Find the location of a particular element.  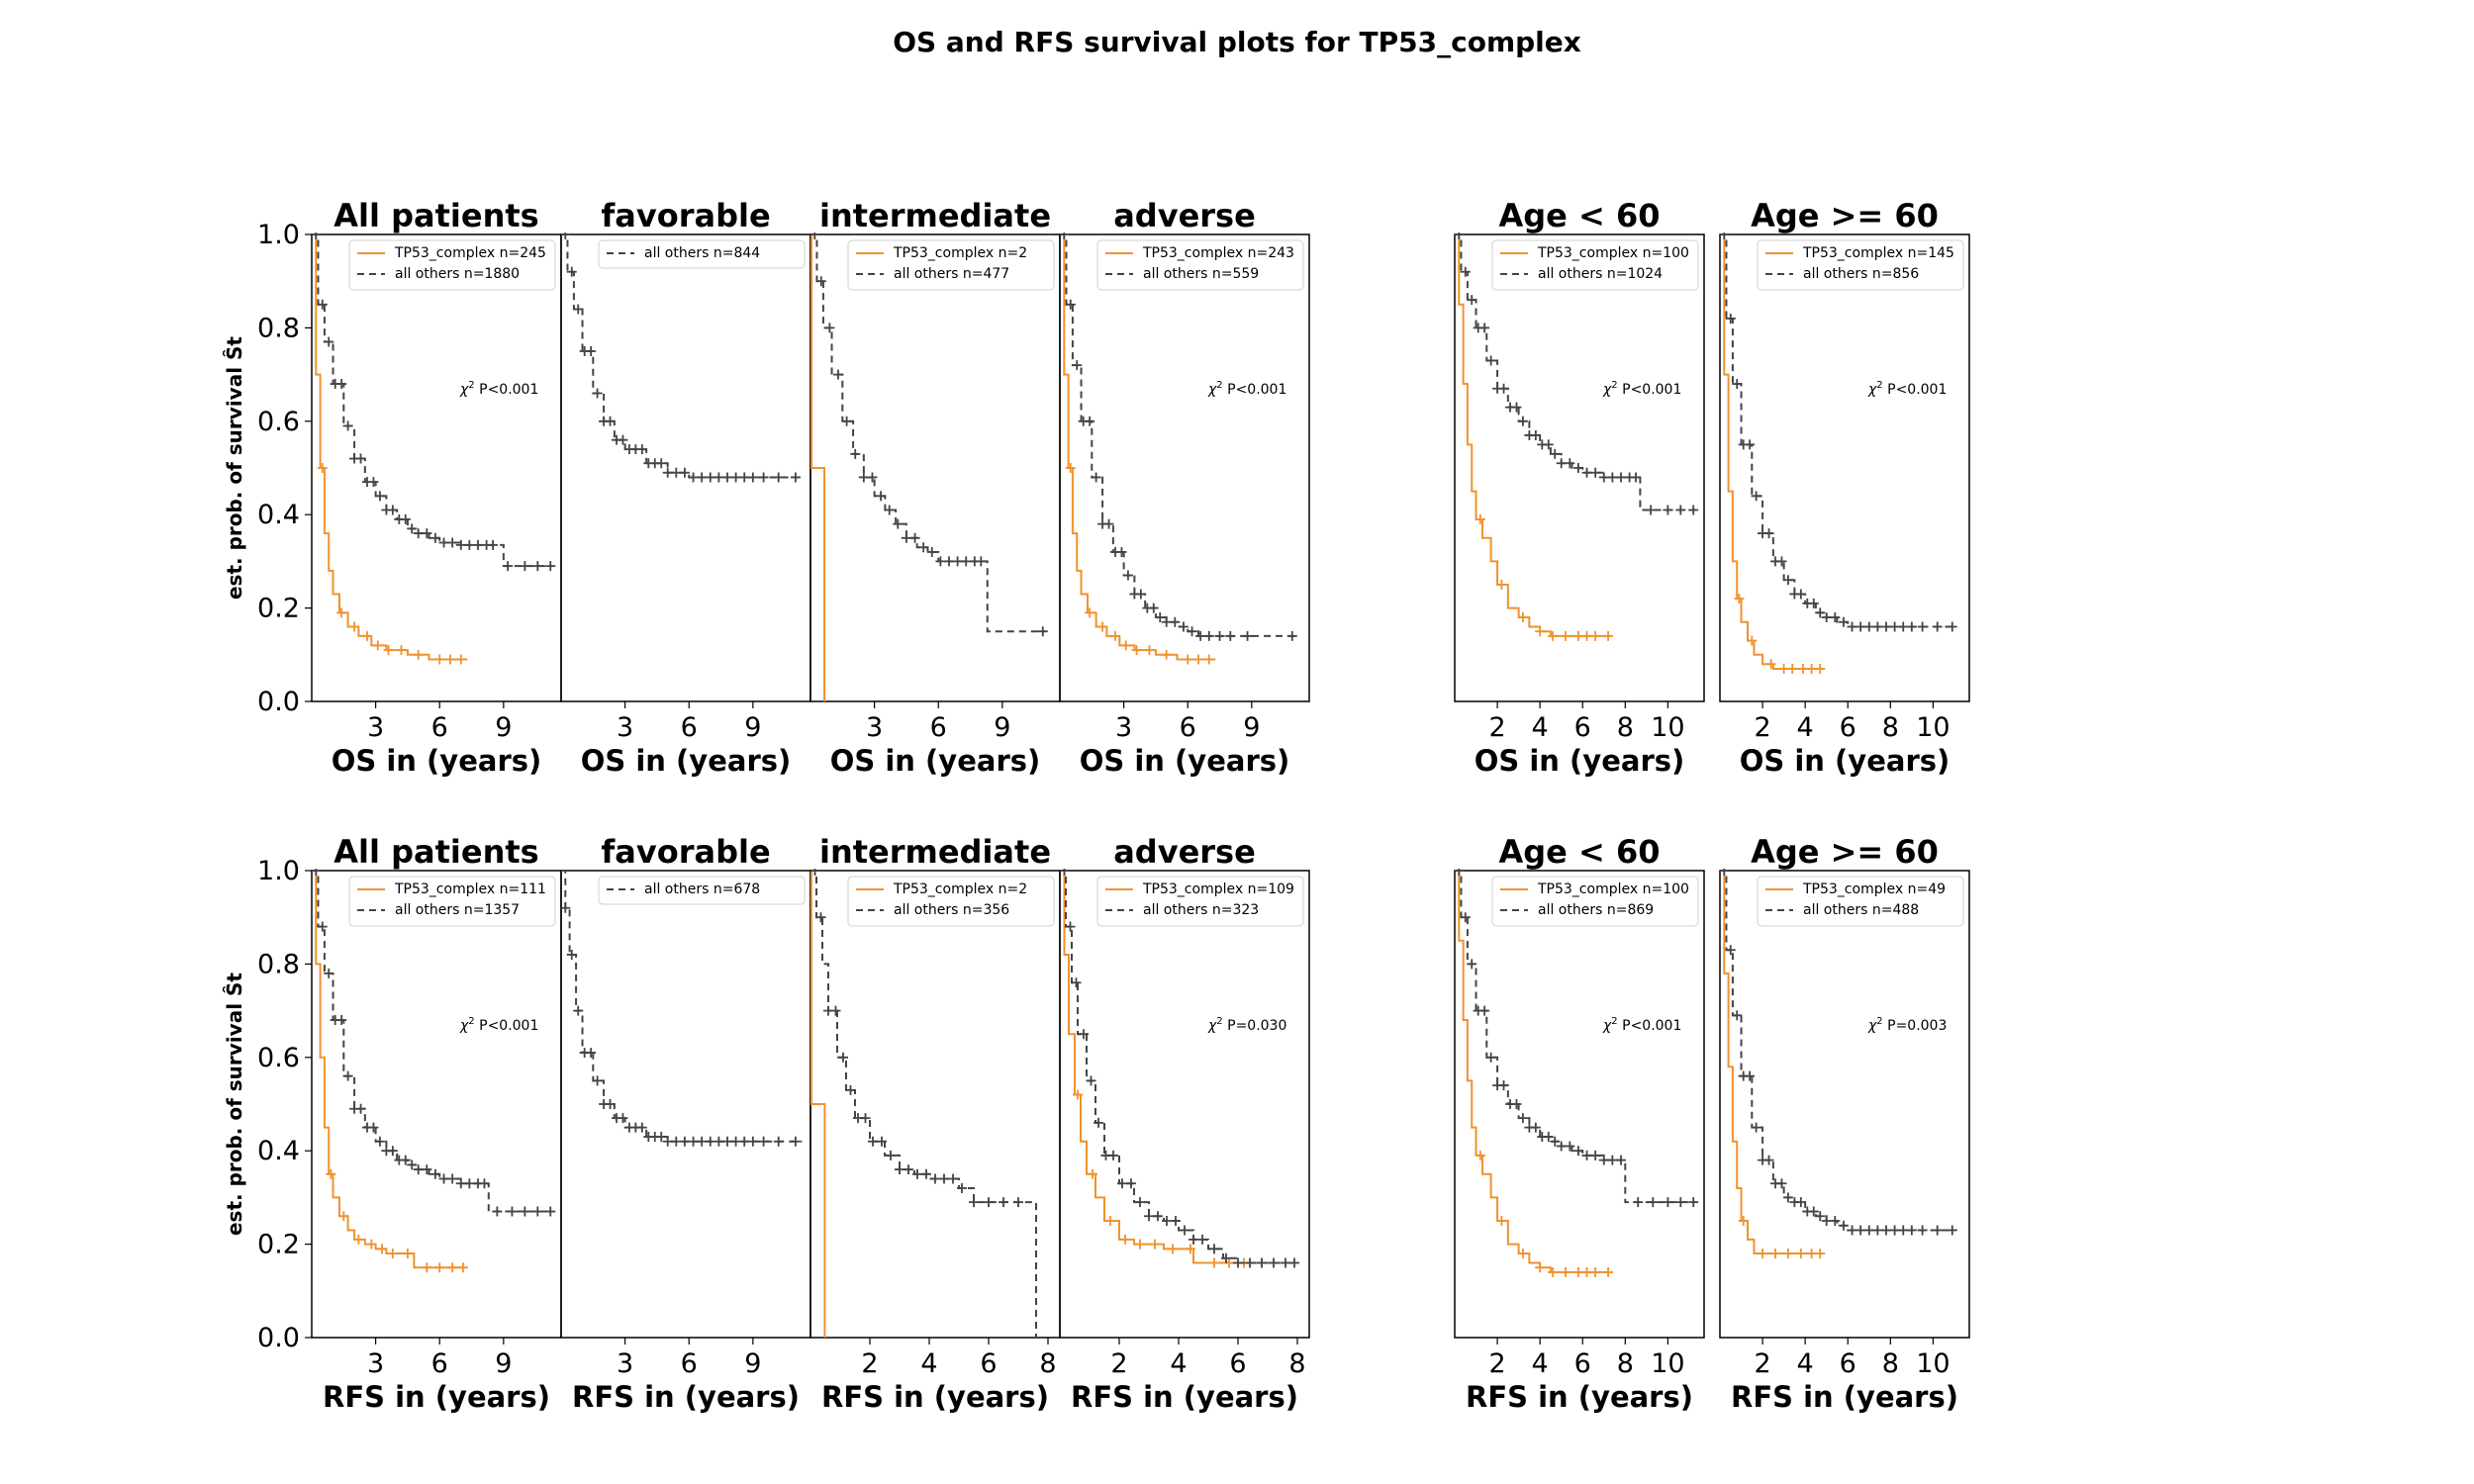

legend-entry: all others n=488 is located at coordinates (1861, 910).